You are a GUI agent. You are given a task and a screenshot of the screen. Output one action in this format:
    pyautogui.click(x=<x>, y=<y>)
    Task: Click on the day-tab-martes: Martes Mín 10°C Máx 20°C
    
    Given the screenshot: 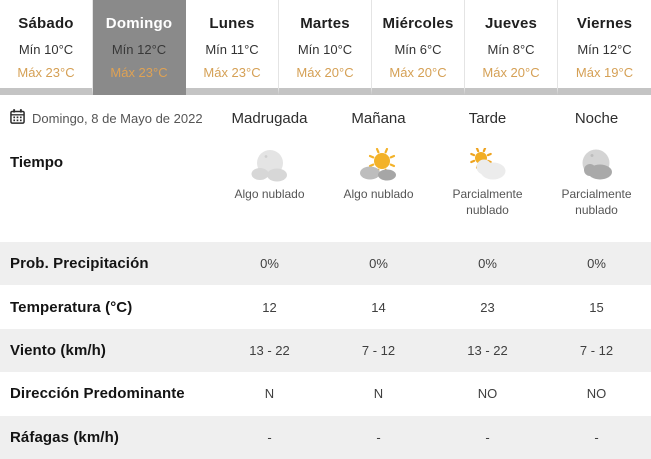 What is the action you would take?
    pyautogui.click(x=325, y=47)
    